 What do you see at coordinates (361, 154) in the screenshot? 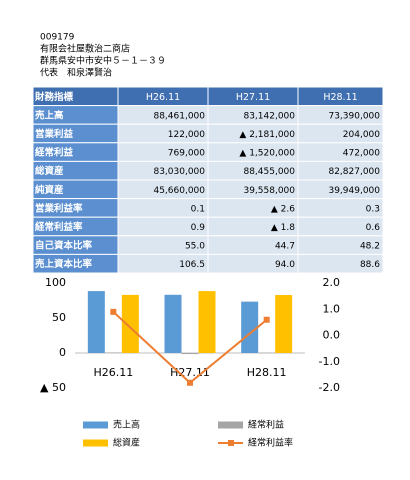
I see `data-cell: 472,000` at bounding box center [361, 154].